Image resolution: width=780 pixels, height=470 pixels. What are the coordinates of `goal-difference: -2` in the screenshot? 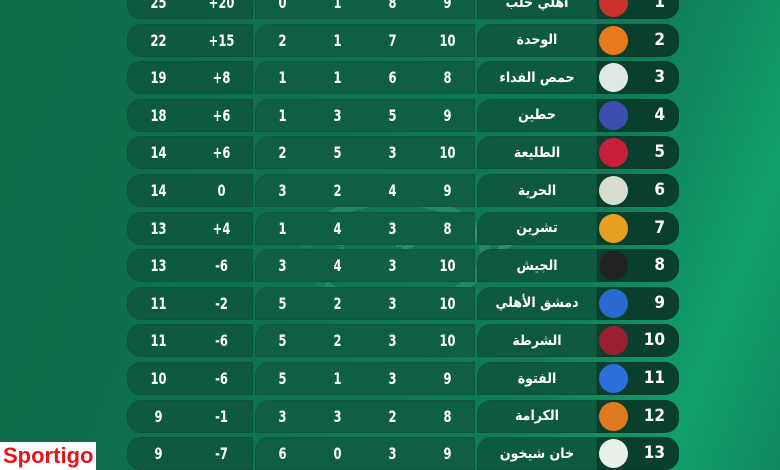 It's located at (221, 303).